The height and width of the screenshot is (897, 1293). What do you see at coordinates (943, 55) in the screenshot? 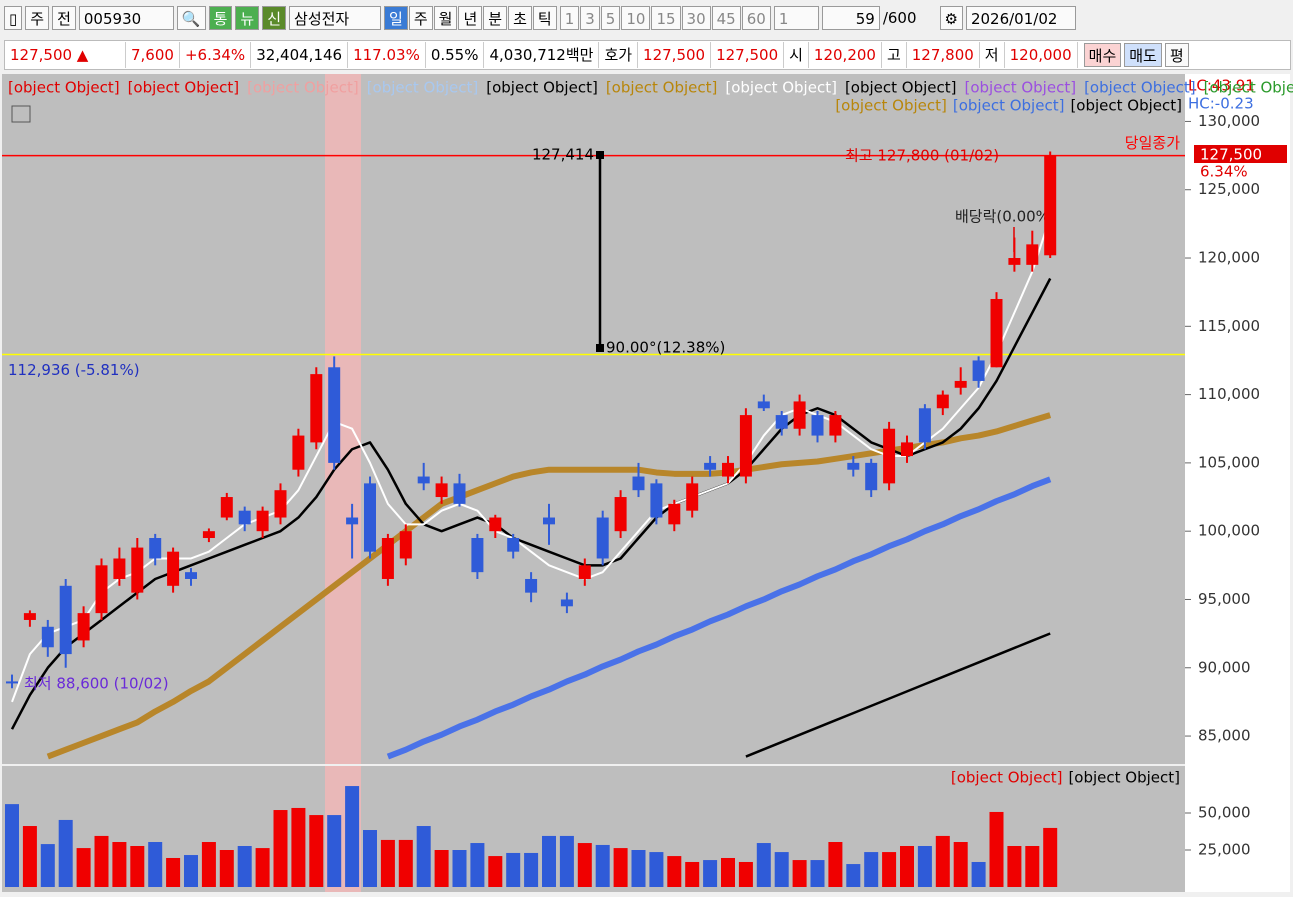
I see `high: 127,800` at bounding box center [943, 55].